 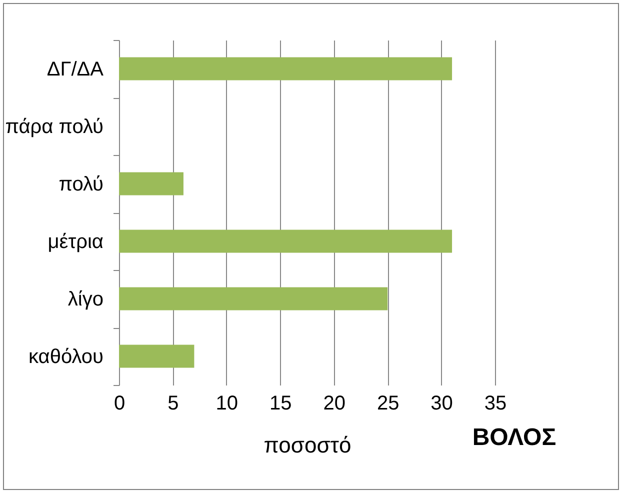 What do you see at coordinates (81, 184) in the screenshot?
I see `y-tick-label: πολύ` at bounding box center [81, 184].